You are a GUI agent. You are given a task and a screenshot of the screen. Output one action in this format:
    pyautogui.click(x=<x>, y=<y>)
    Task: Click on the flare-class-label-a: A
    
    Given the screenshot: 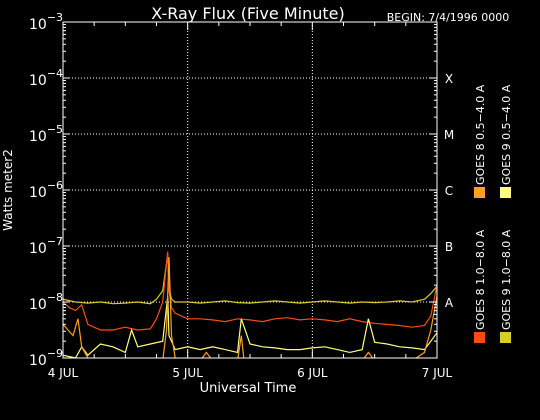 What is the action you would take?
    pyautogui.click(x=449, y=303)
    